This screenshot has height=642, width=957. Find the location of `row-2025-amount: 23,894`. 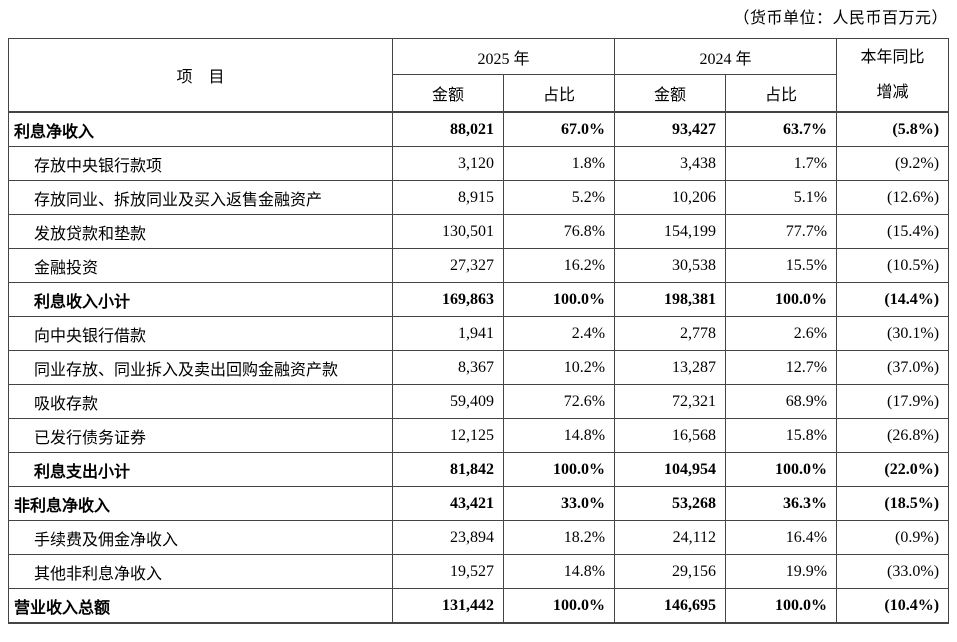

row-2025-amount: 23,894 is located at coordinates (448, 537).